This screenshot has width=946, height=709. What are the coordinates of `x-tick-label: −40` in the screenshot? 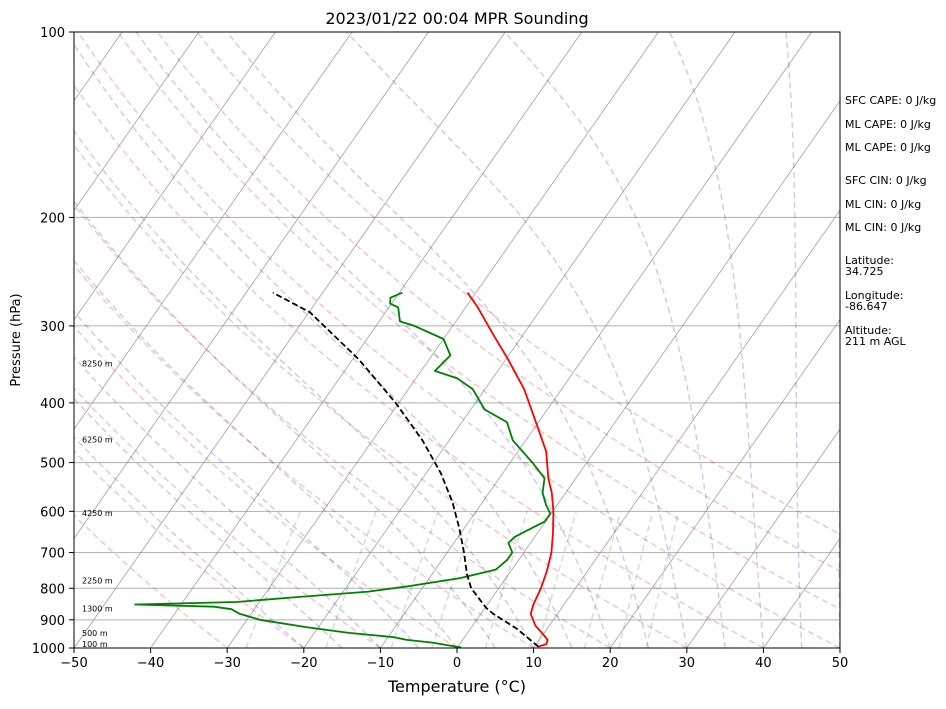 It's located at (150, 663).